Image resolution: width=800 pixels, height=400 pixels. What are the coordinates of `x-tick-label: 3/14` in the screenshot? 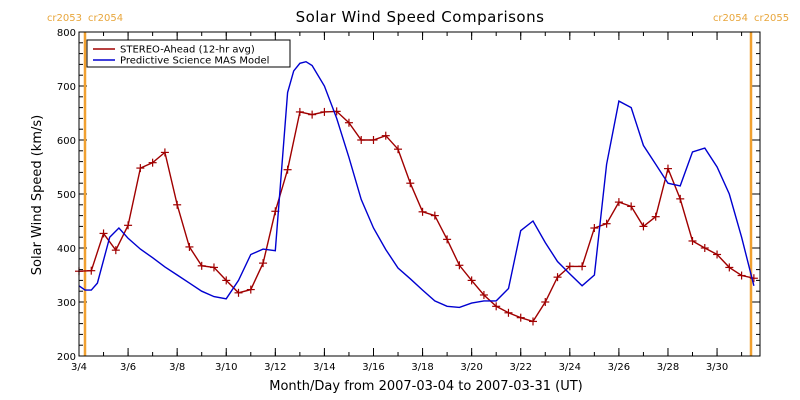 It's located at (324, 367).